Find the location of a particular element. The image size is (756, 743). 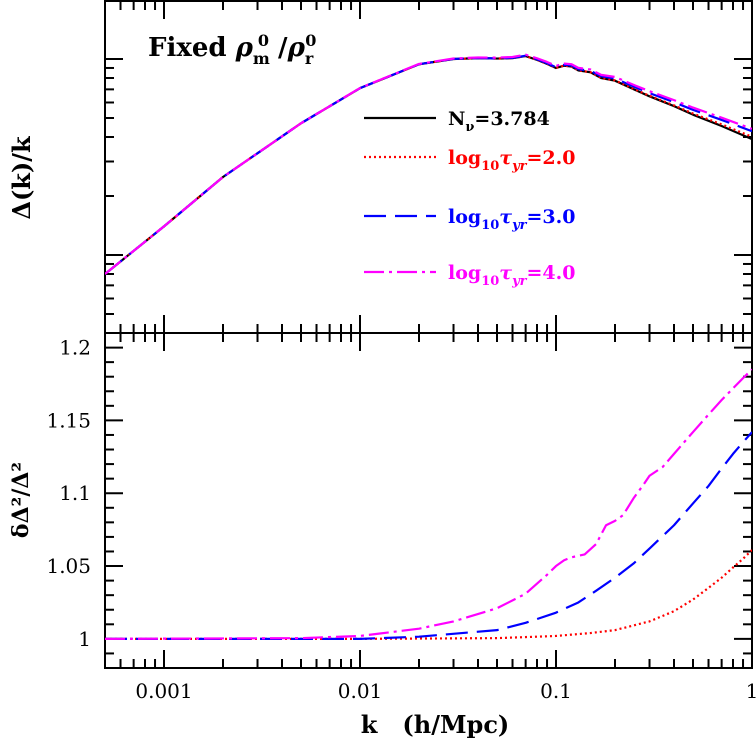

x-tick-label: 0.01 is located at coordinates (360, 691).